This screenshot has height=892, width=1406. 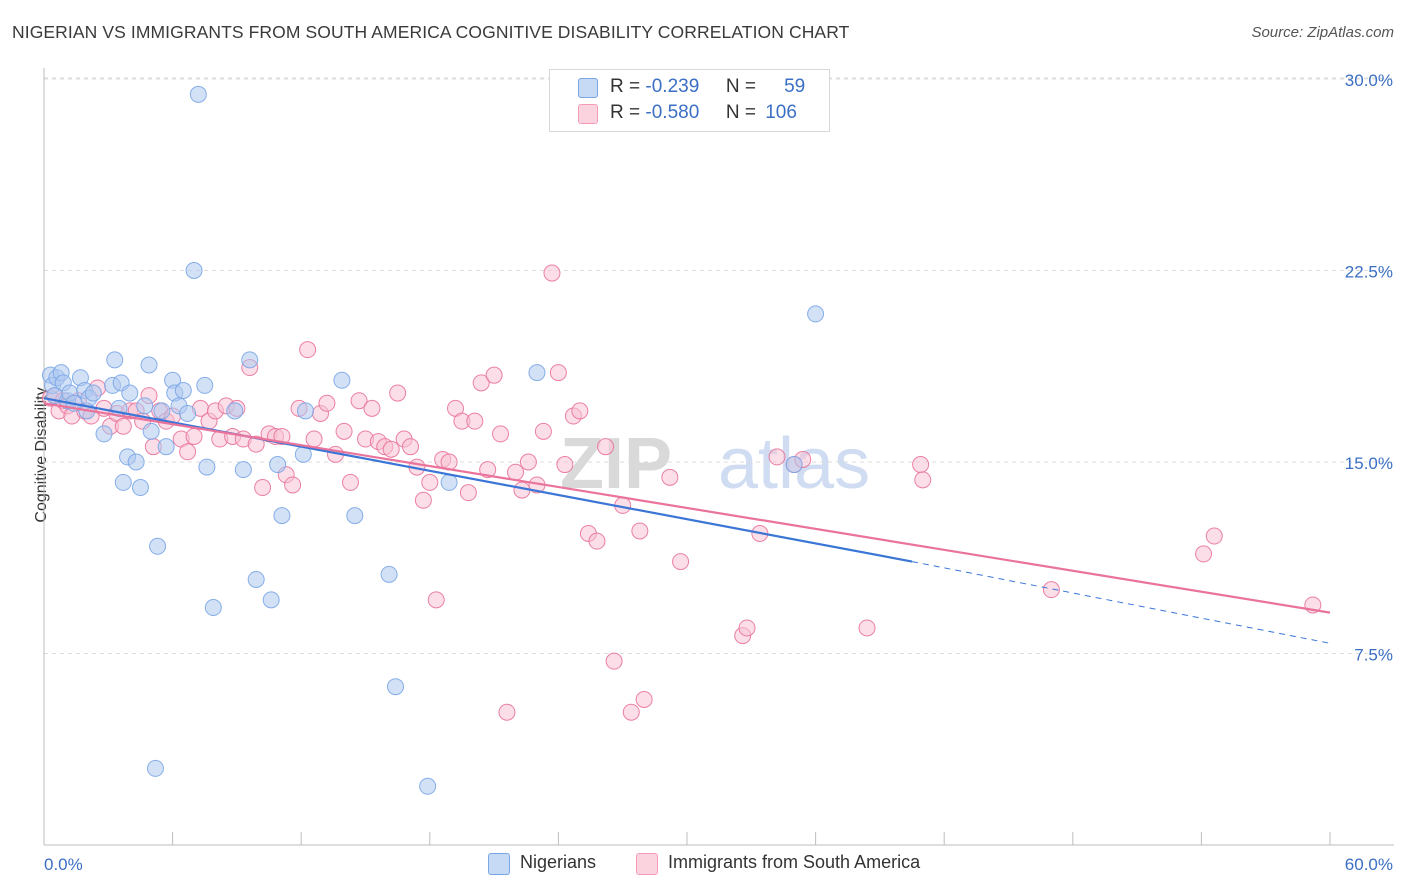 What do you see at coordinates (672, 112) in the screenshot?
I see `r-value: -0.580` at bounding box center [672, 112].